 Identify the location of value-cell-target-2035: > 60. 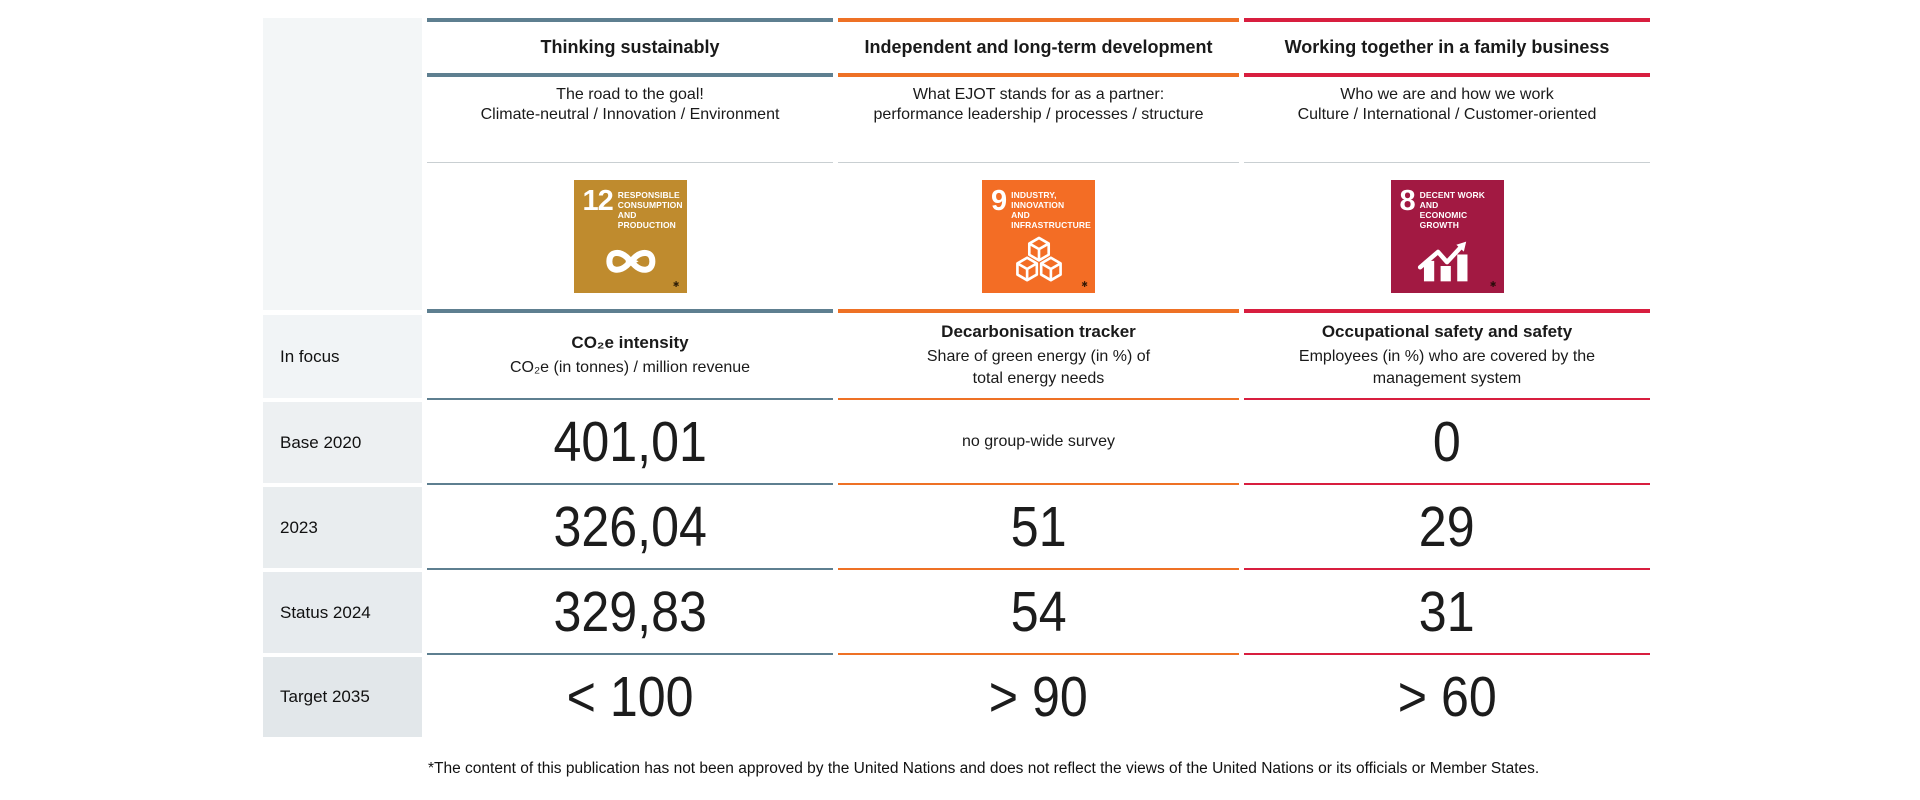
(1447, 697).